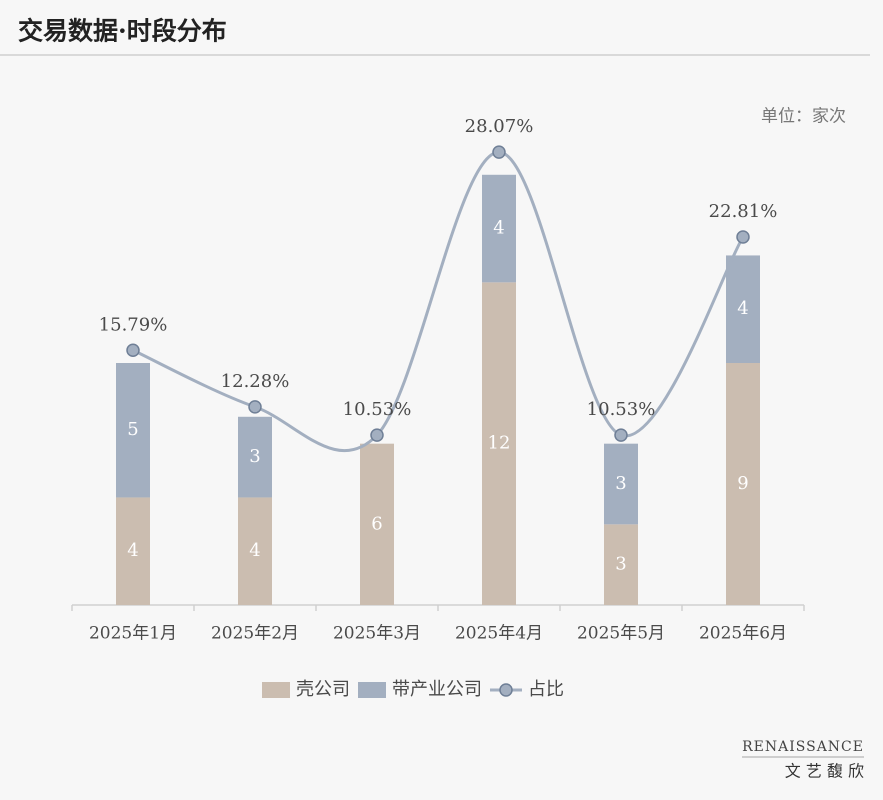 Image resolution: width=883 pixels, height=800 pixels. Describe the element at coordinates (803, 747) in the screenshot. I see `brand: RENAISSANCE` at that location.